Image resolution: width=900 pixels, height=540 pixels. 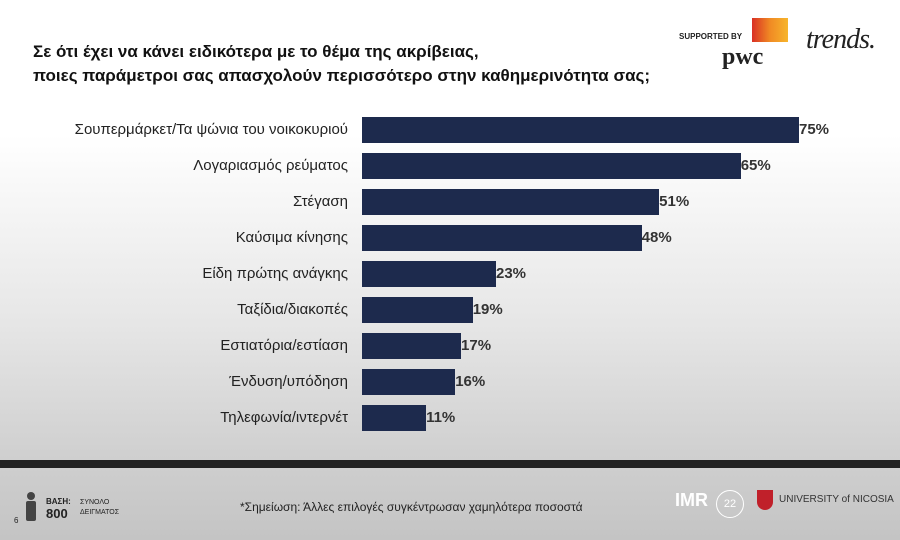 I want to click on divider-band, so click(x=450, y=464).